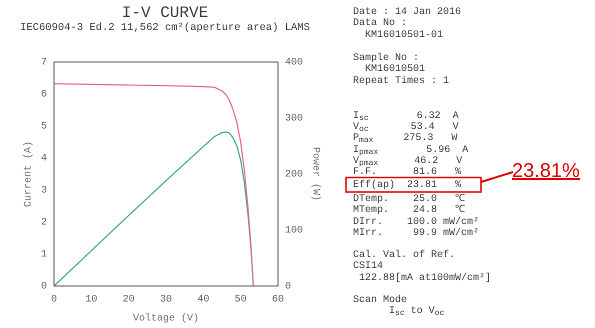 The width and height of the screenshot is (595, 328). What do you see at coordinates (425, 278) in the screenshot?
I see `text: 122.88[mA at100mW/cm²]` at bounding box center [425, 278].